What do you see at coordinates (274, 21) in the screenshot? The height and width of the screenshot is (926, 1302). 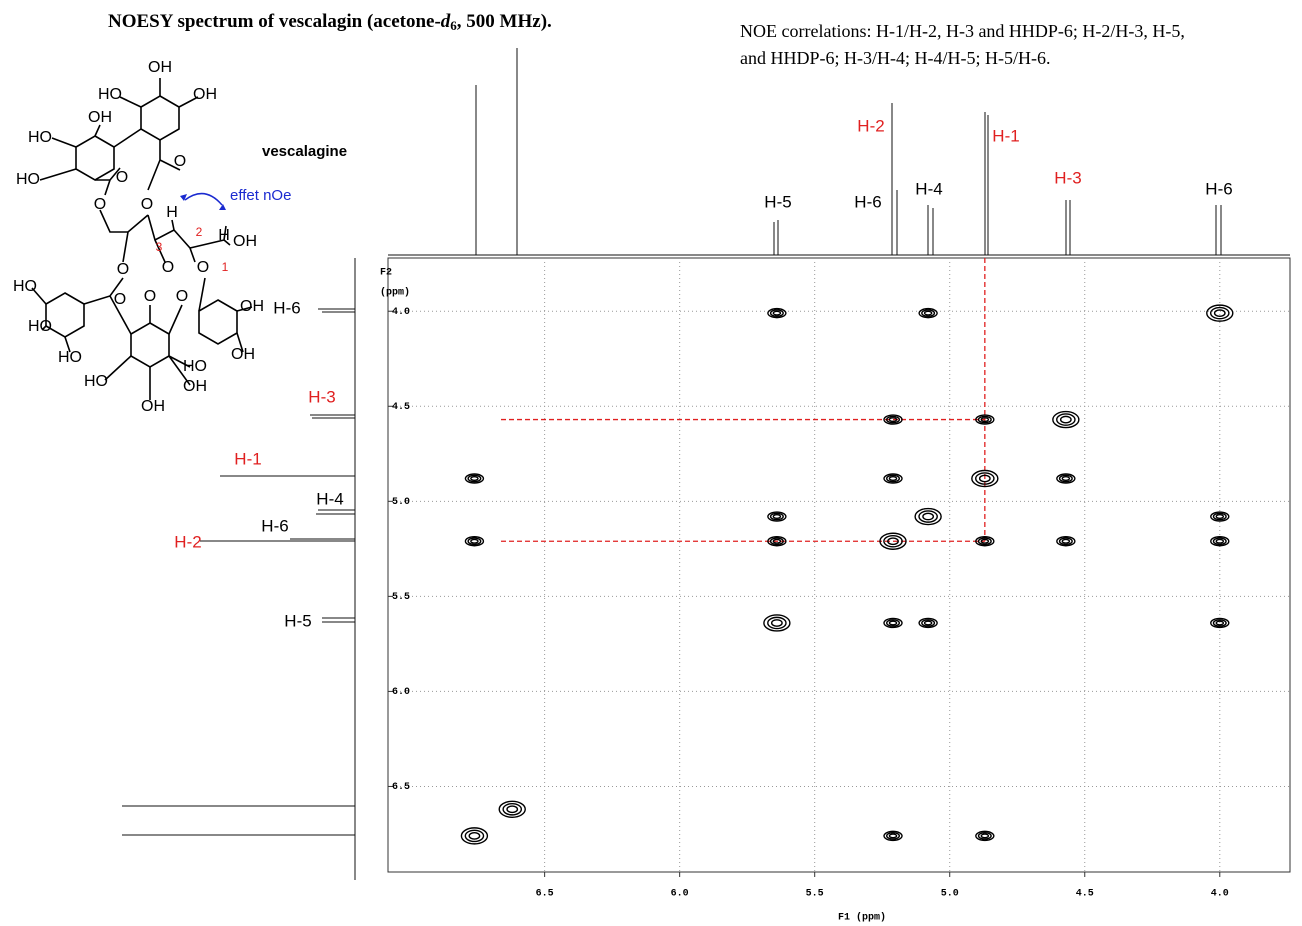 I see `title-part: NOESY spectrum of vescalagin (acetone-` at bounding box center [274, 21].